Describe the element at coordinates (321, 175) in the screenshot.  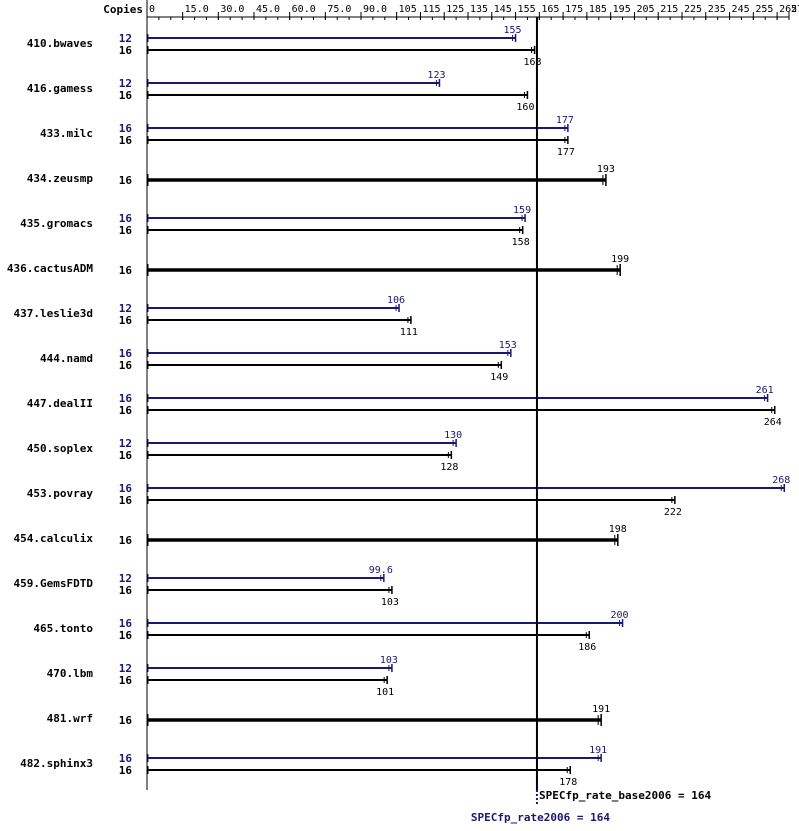
I see `benchmark-row-434.zeusmp: 434.zeusmp 16 193` at that location.